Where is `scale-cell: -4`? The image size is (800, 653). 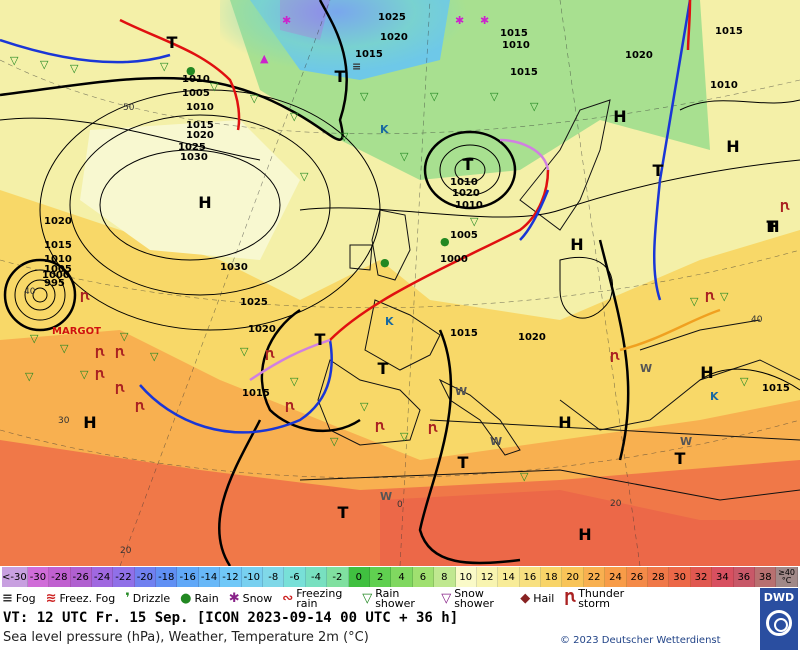 scale-cell: -4 is located at coordinates (316, 577).